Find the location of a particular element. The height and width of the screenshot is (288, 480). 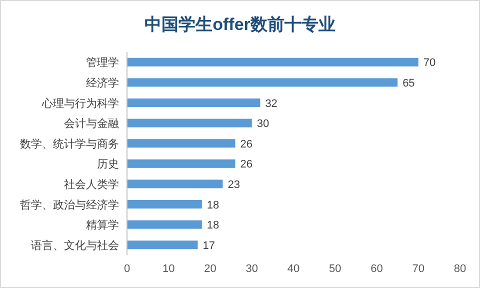

x-tick-label: 20 is located at coordinates (210, 269).